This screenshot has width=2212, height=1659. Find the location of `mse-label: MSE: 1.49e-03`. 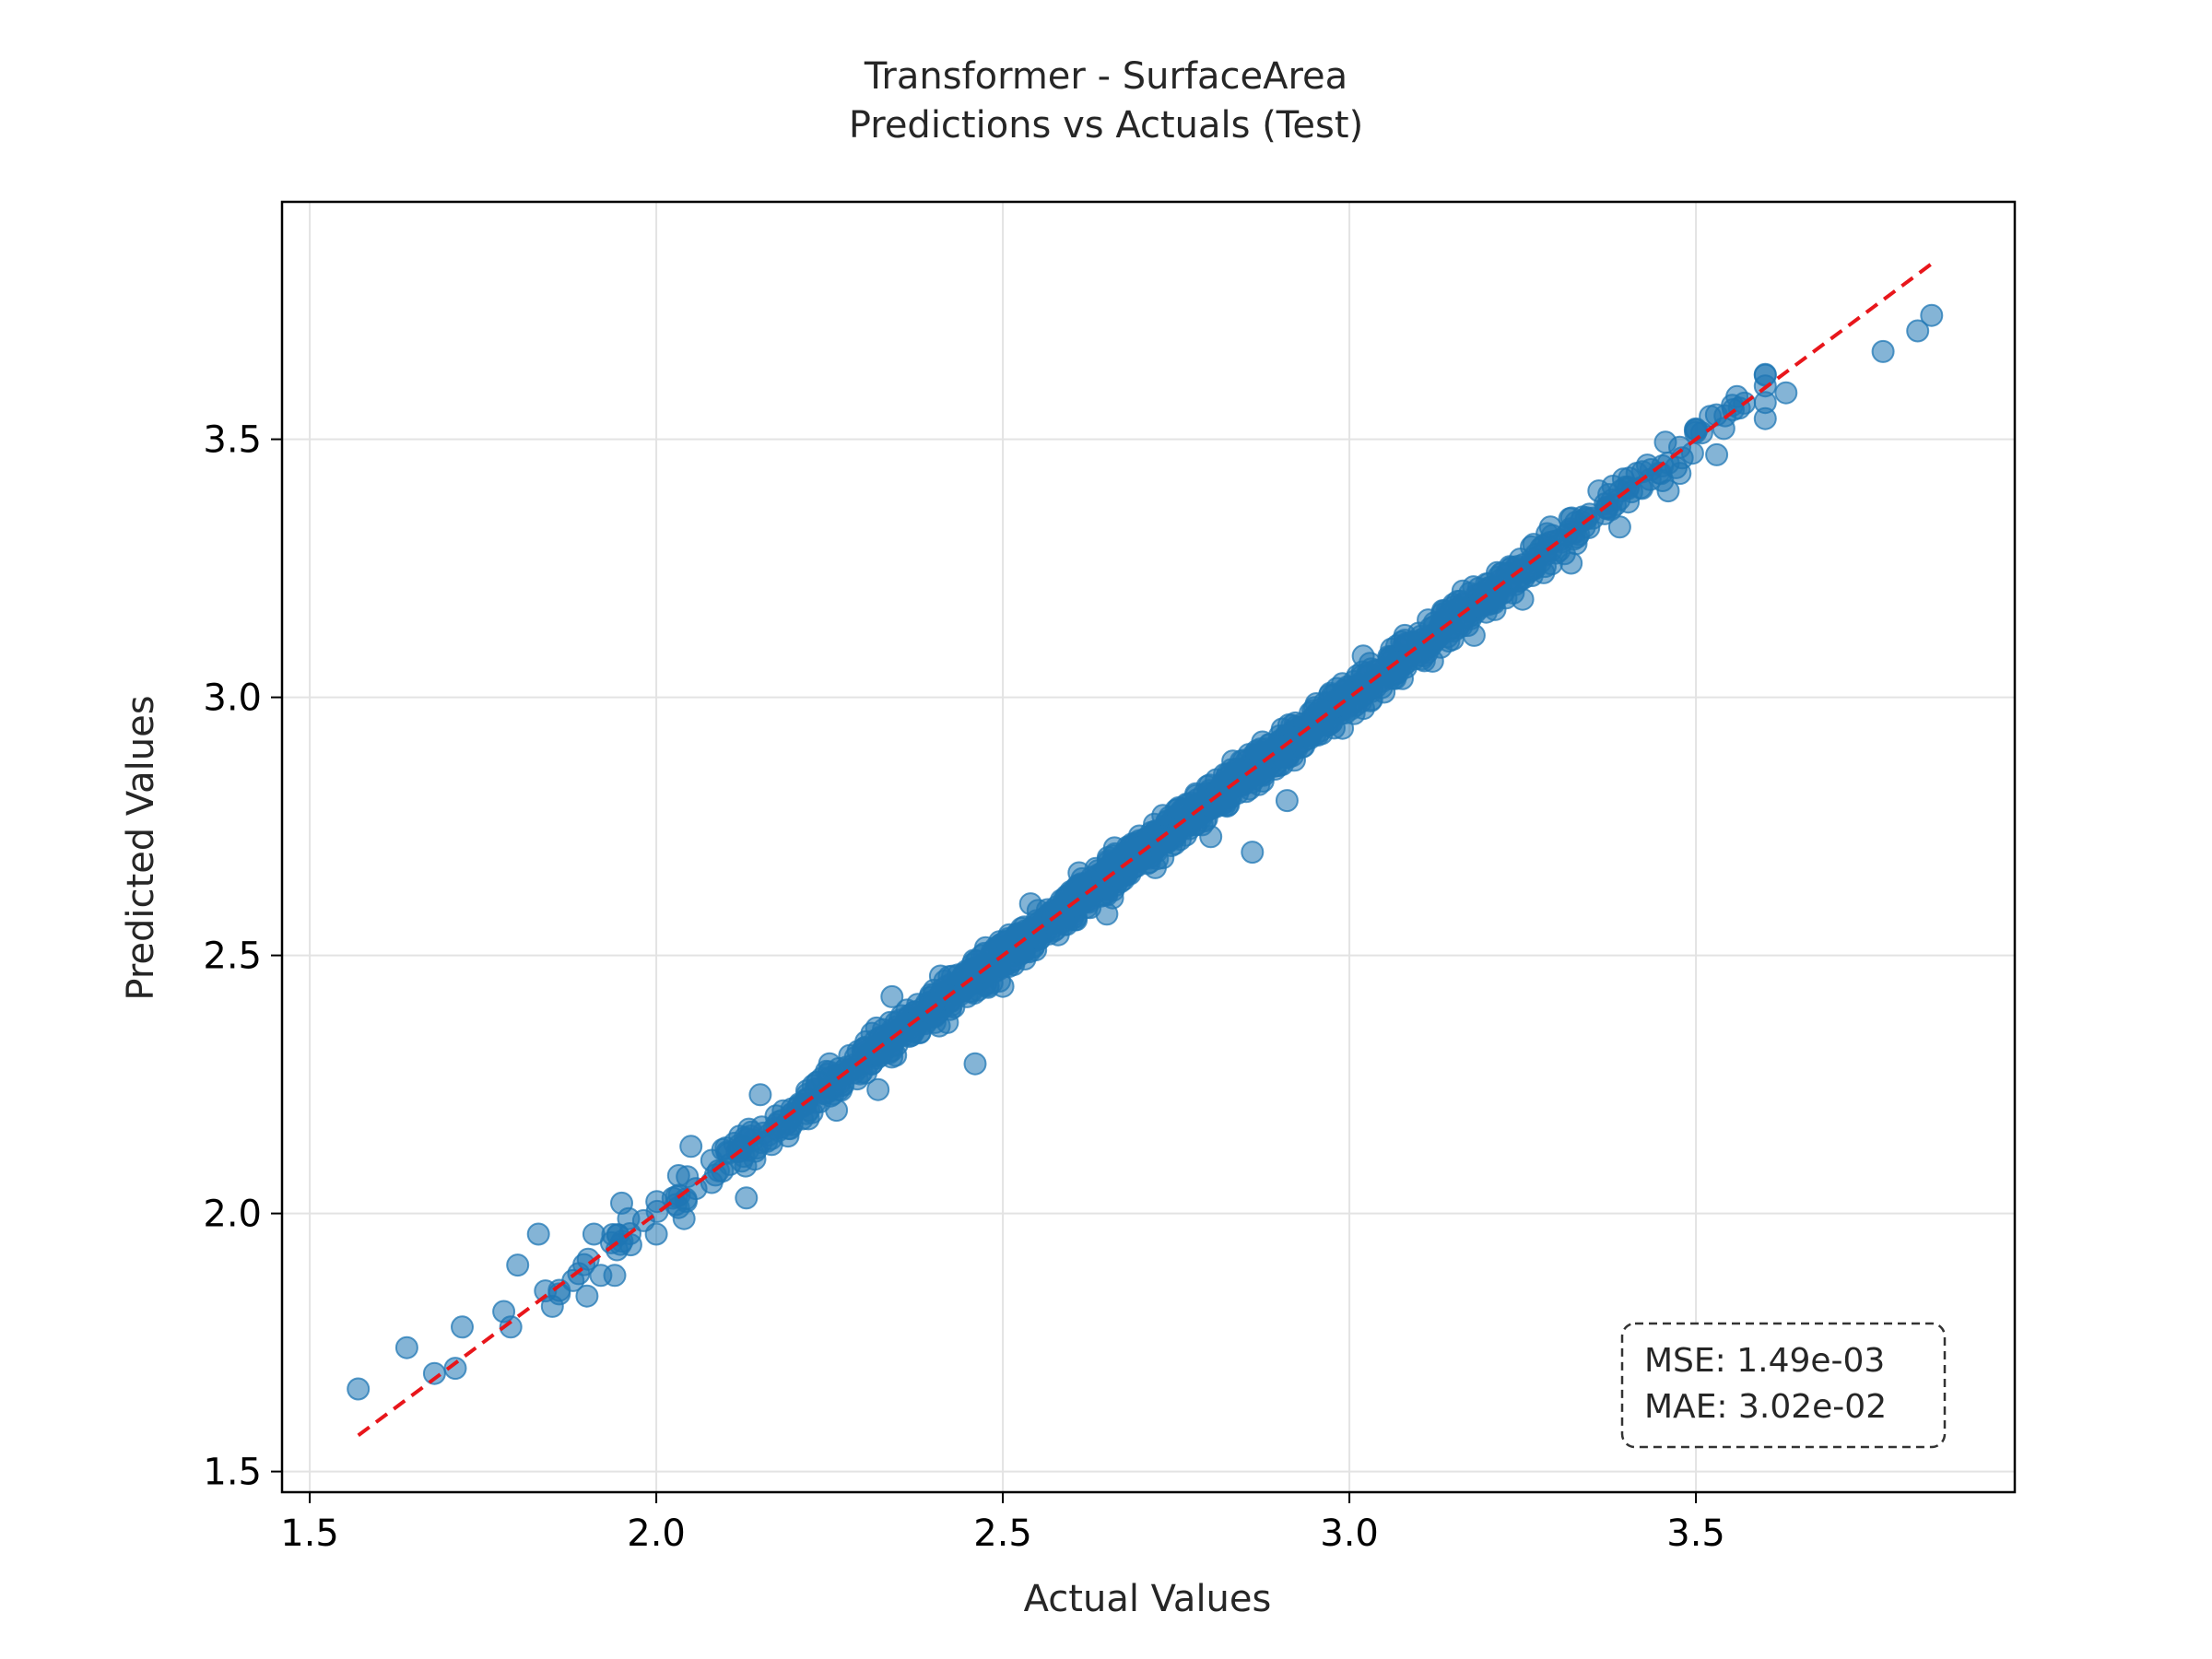

mse-label: MSE: 1.49e-03 is located at coordinates (1764, 1361).